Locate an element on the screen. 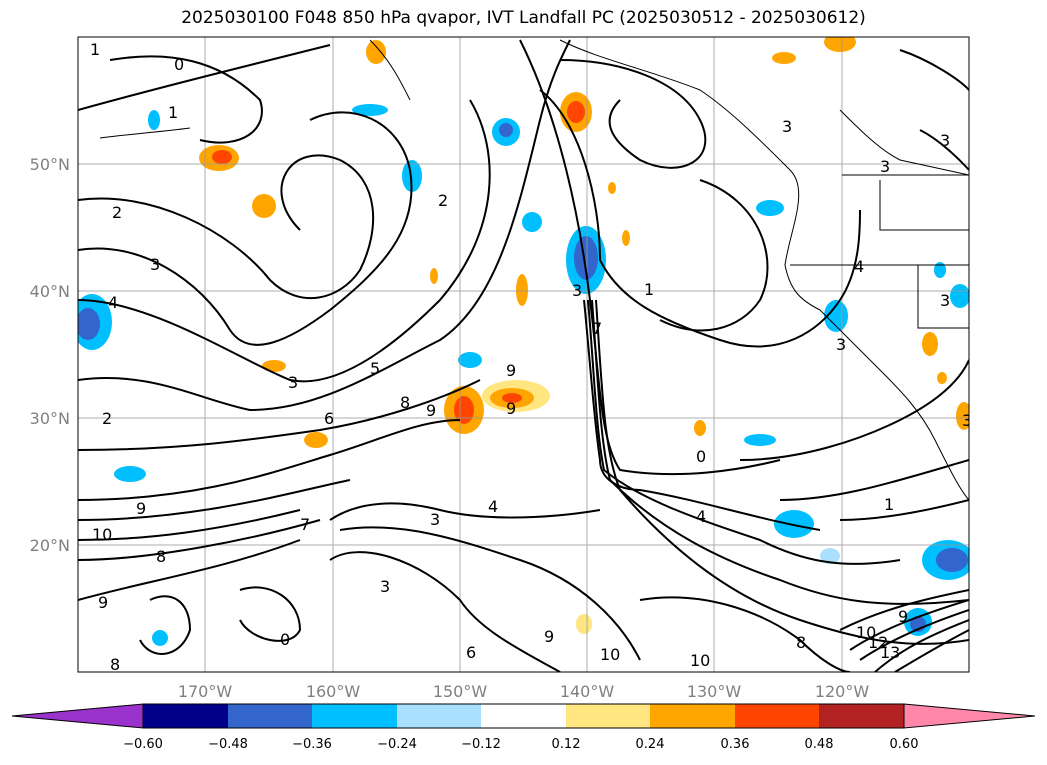 The width and height of the screenshot is (1047, 765). contour-label: 13 is located at coordinates (890, 652).